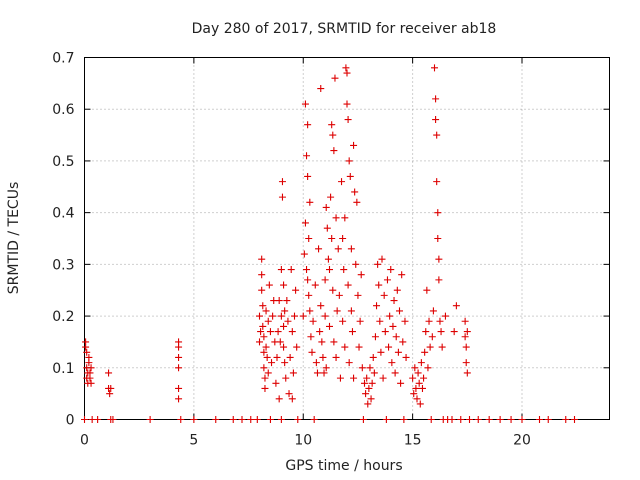 This screenshot has width=640, height=480. Describe the element at coordinates (63, 214) in the screenshot. I see `y-tick-label: 0.4` at that location.